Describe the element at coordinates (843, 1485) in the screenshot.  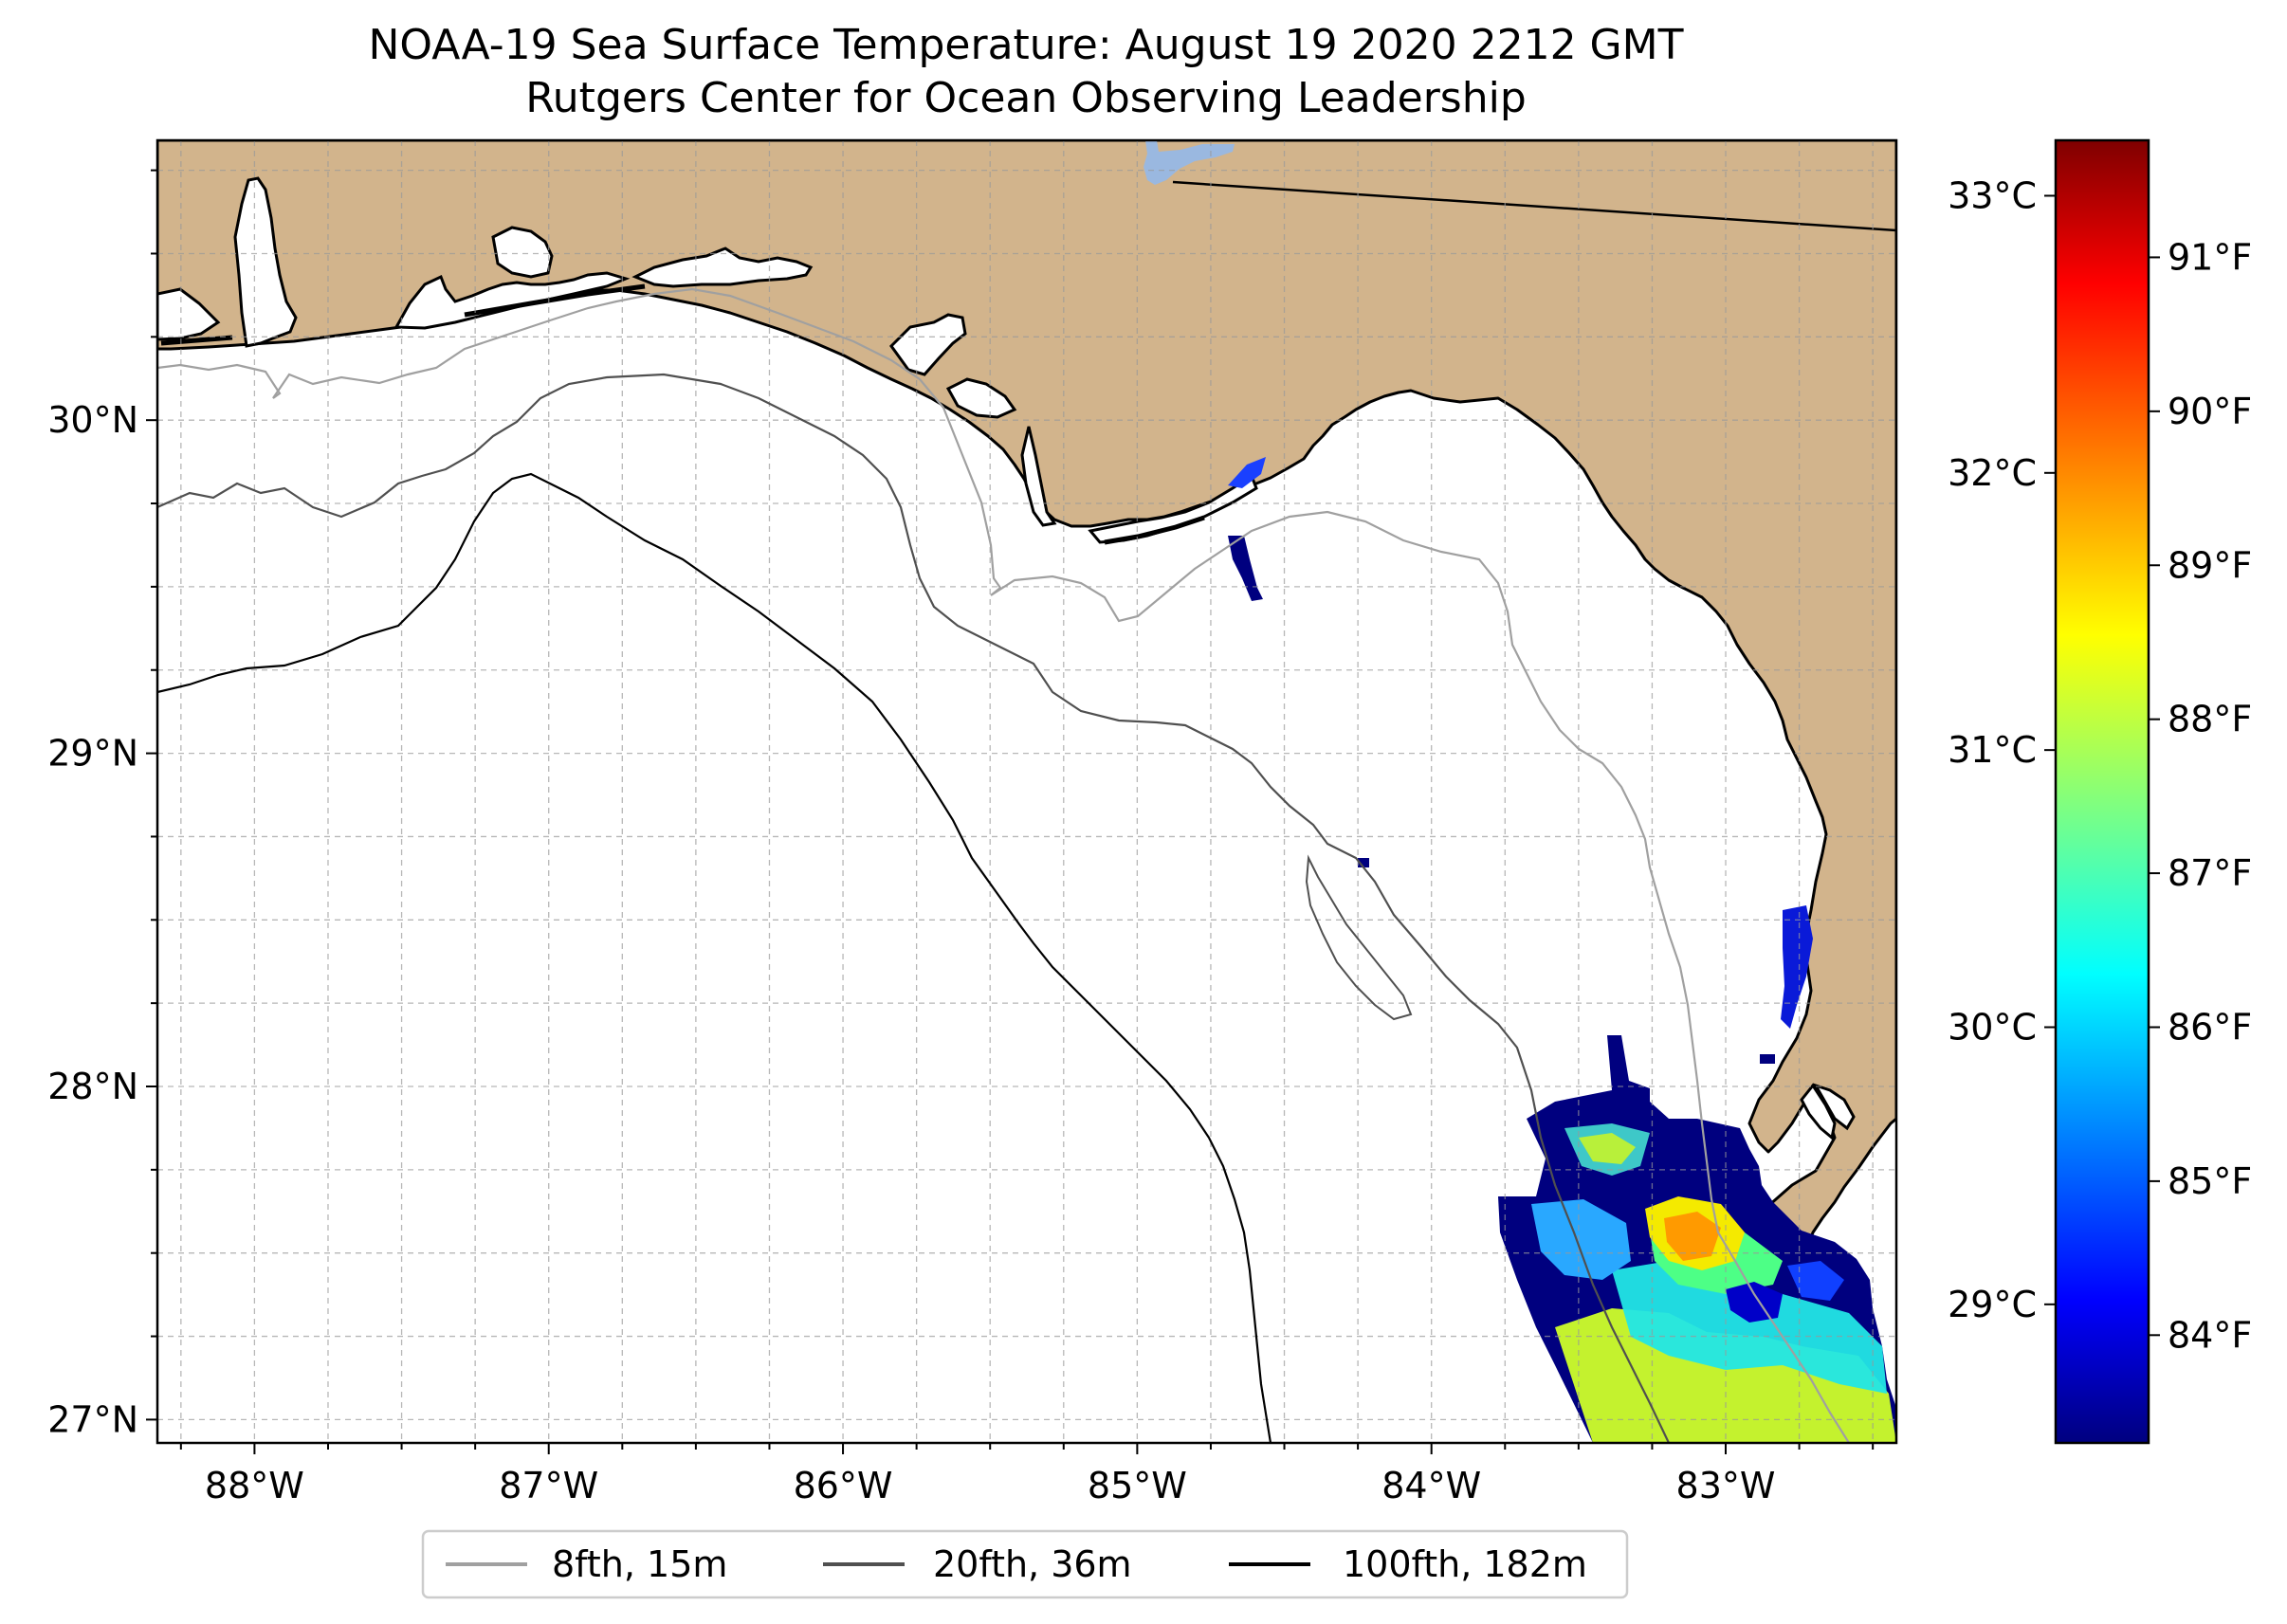
I see `x-tick-label: 86°W` at that location.